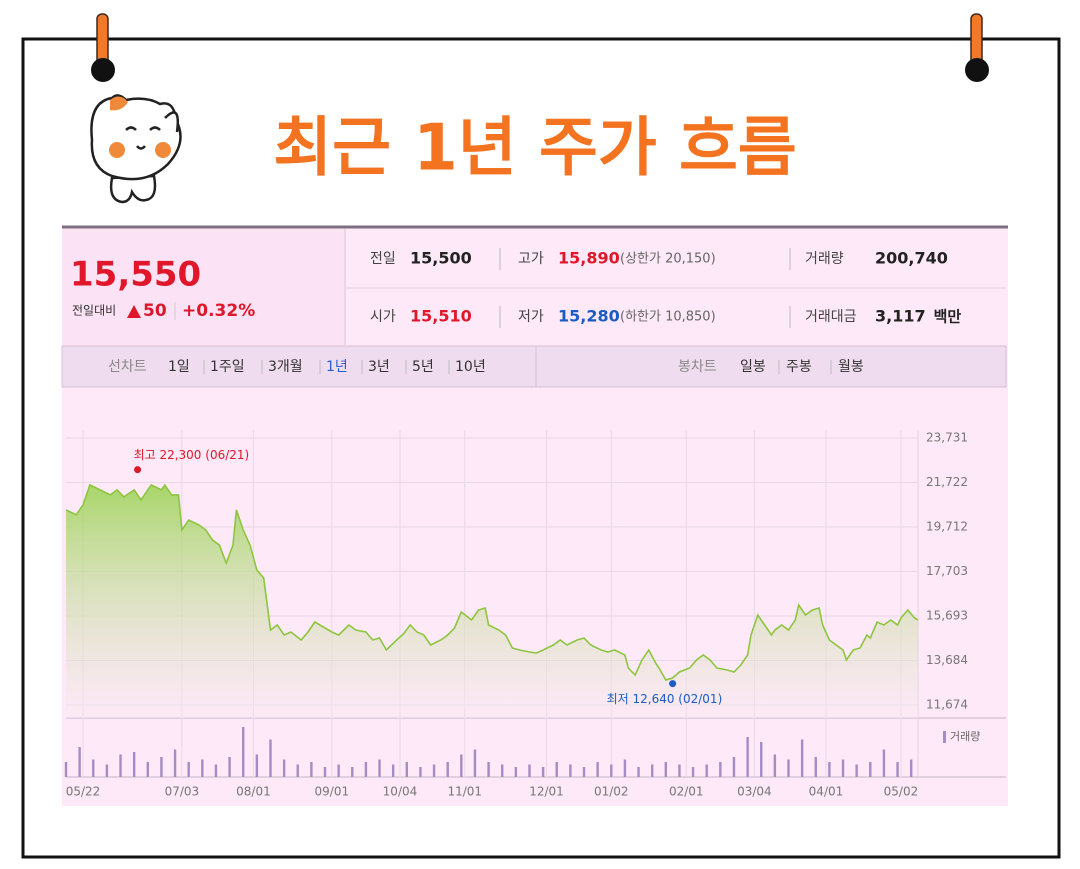  What do you see at coordinates (94, 311) in the screenshot?
I see `change-label: 전일대비` at bounding box center [94, 311].